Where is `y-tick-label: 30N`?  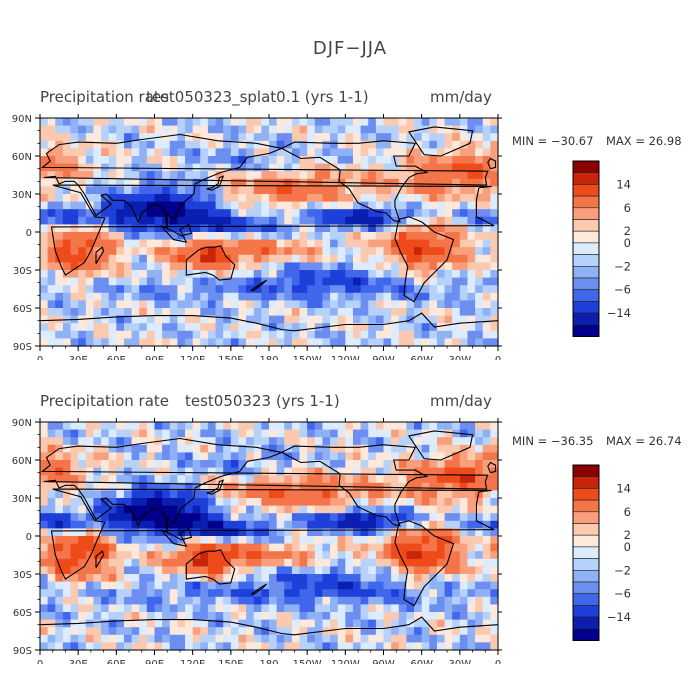
y-tick-label: 30N is located at coordinates (22, 499).